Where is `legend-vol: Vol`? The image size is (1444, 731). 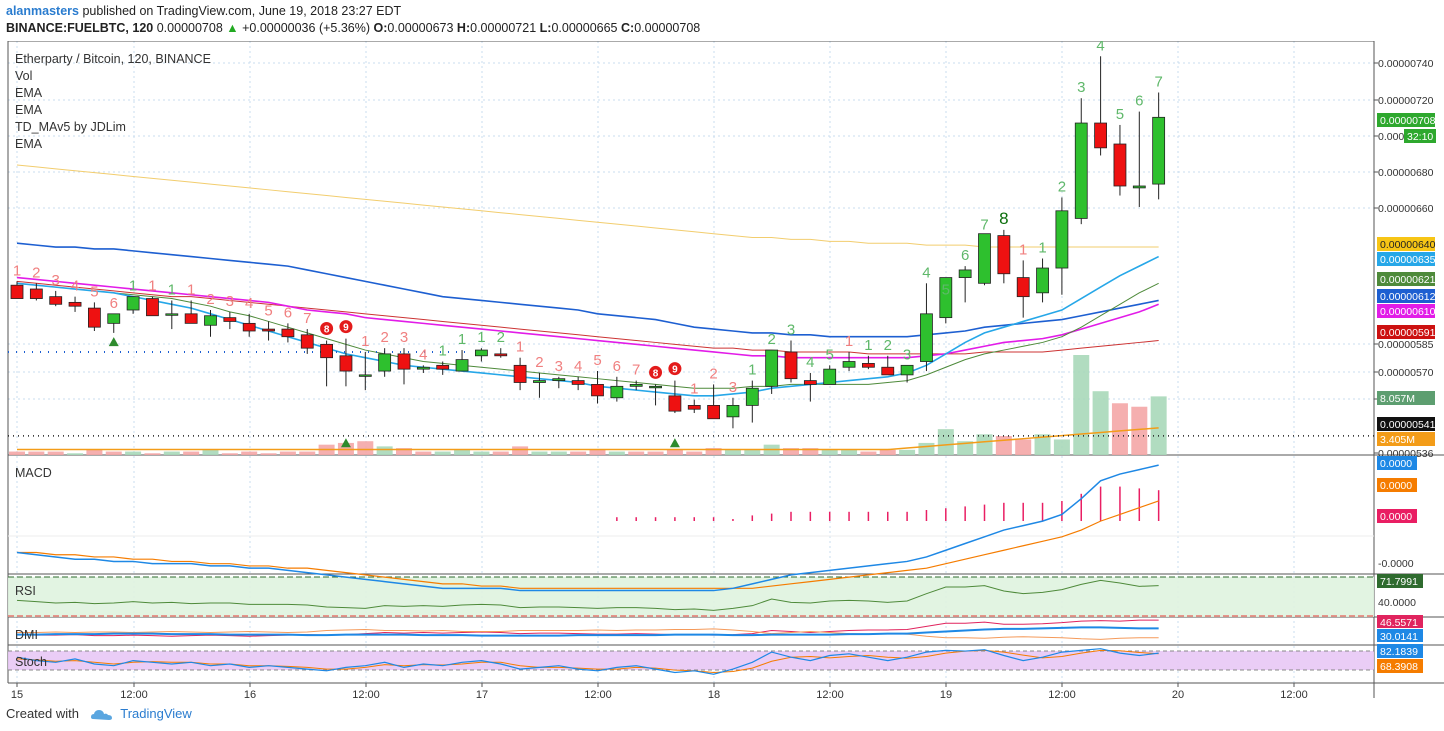 legend-vol: Vol is located at coordinates (24, 76).